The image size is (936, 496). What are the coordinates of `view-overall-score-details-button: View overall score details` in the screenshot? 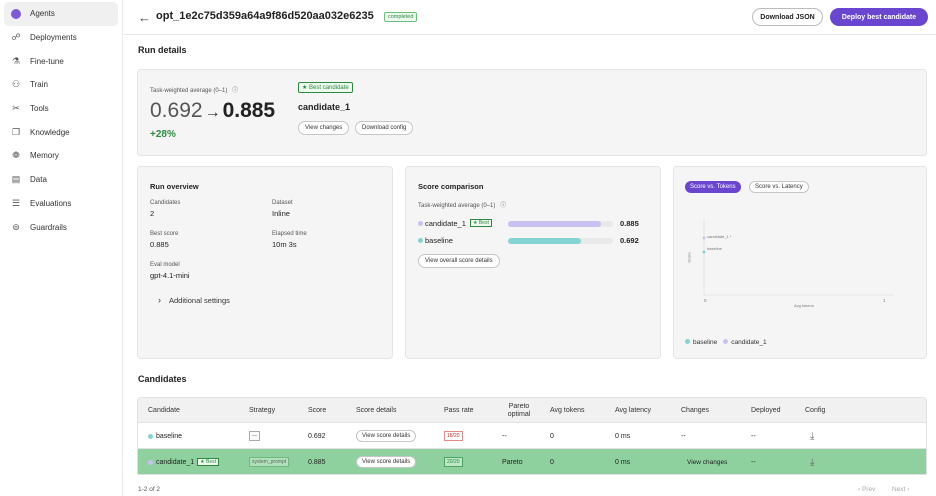 It's located at (459, 261).